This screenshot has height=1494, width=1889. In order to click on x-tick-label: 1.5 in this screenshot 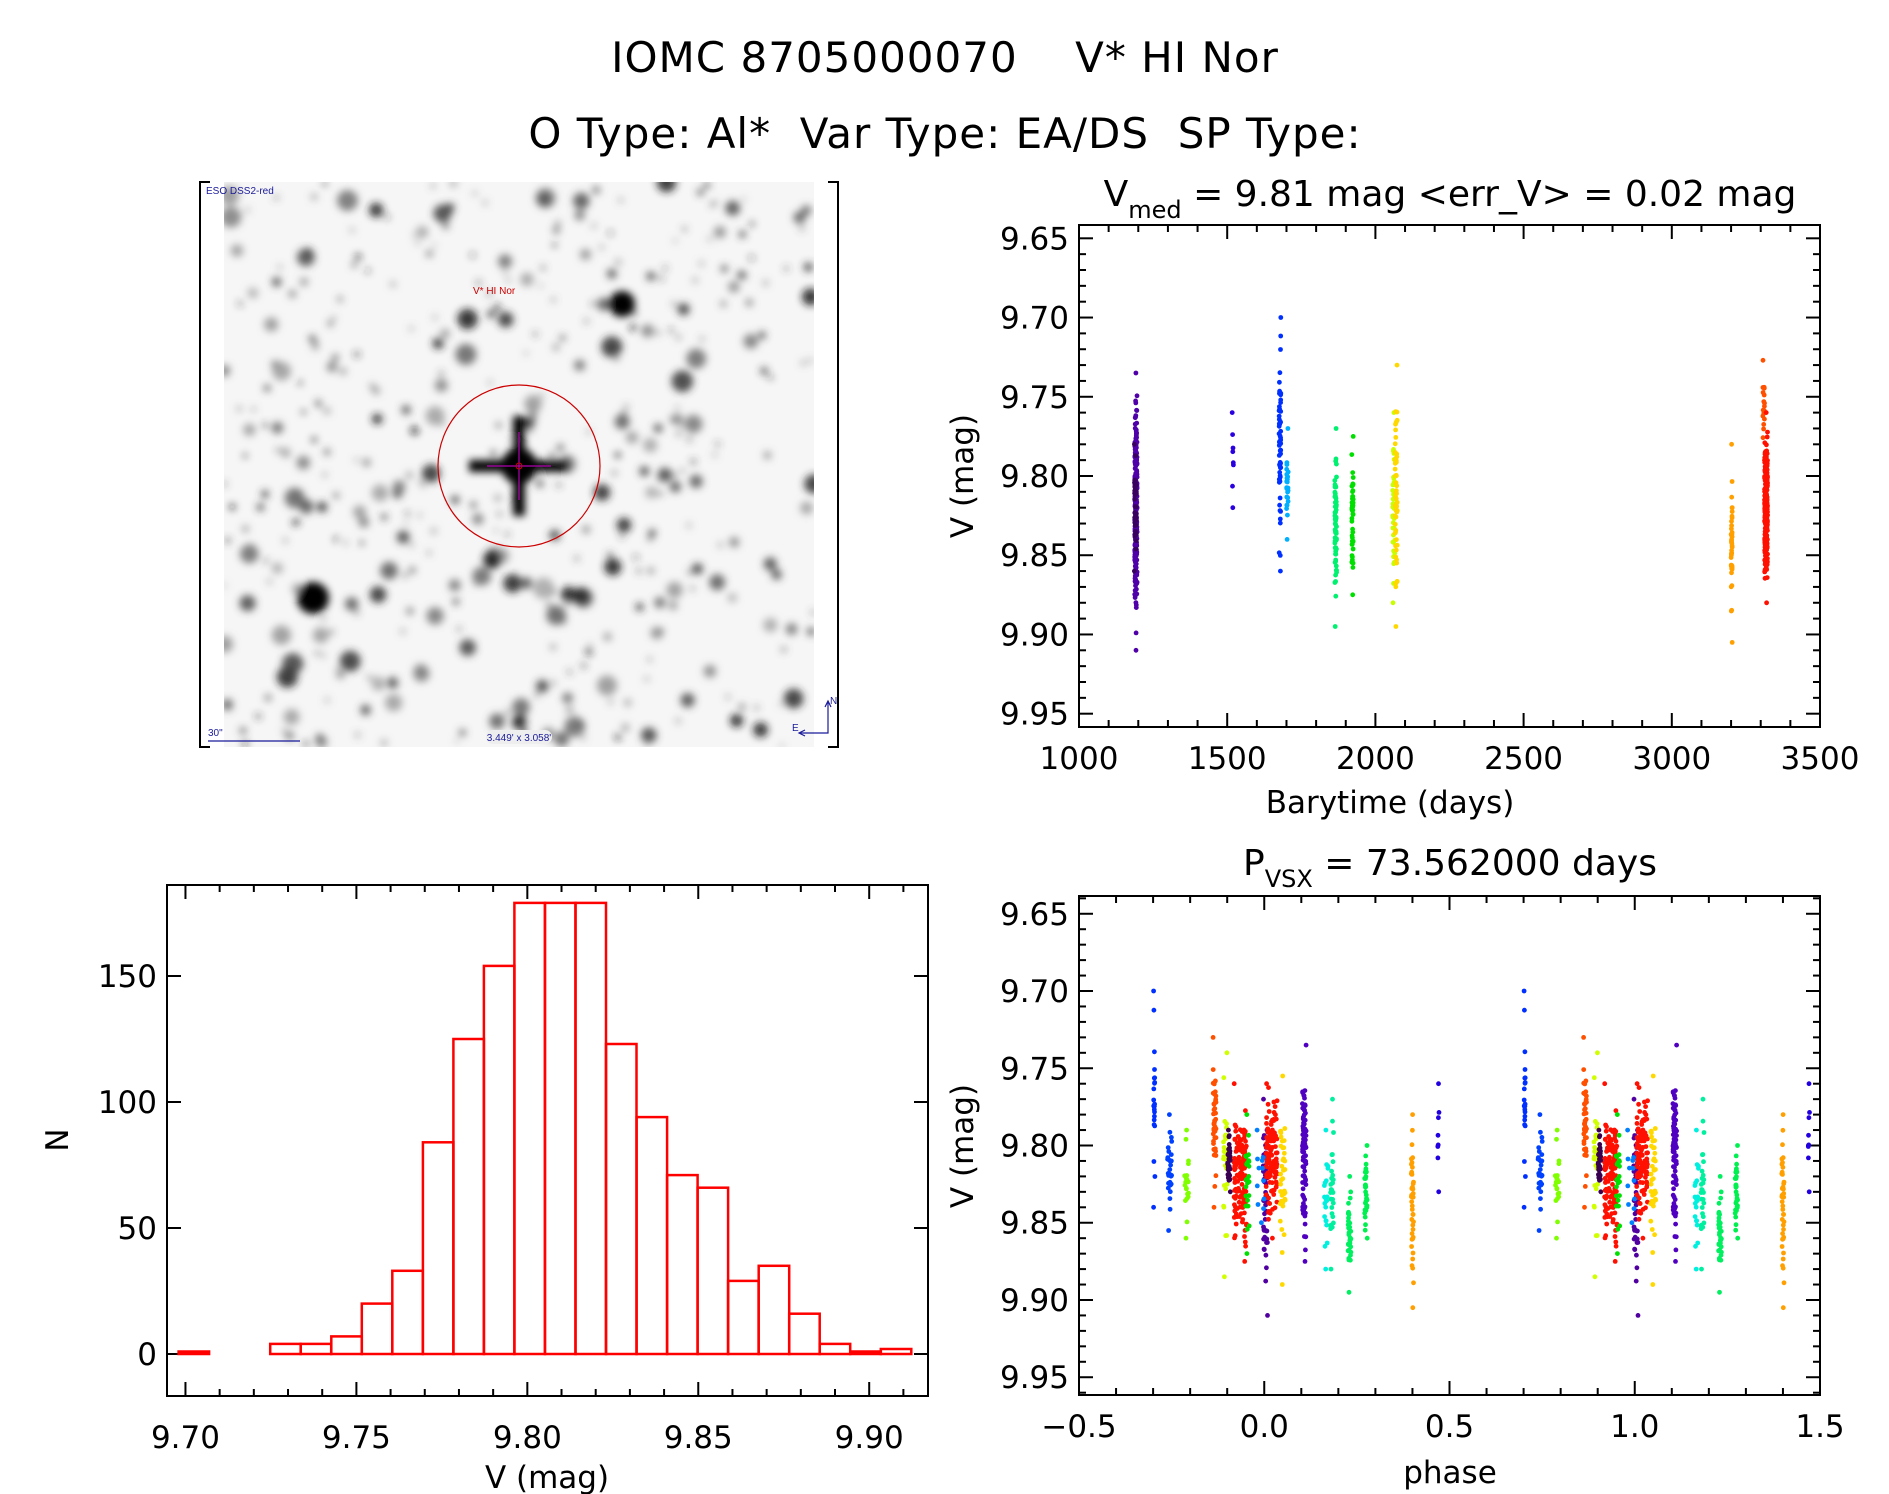, I will do `click(1819, 1427)`.